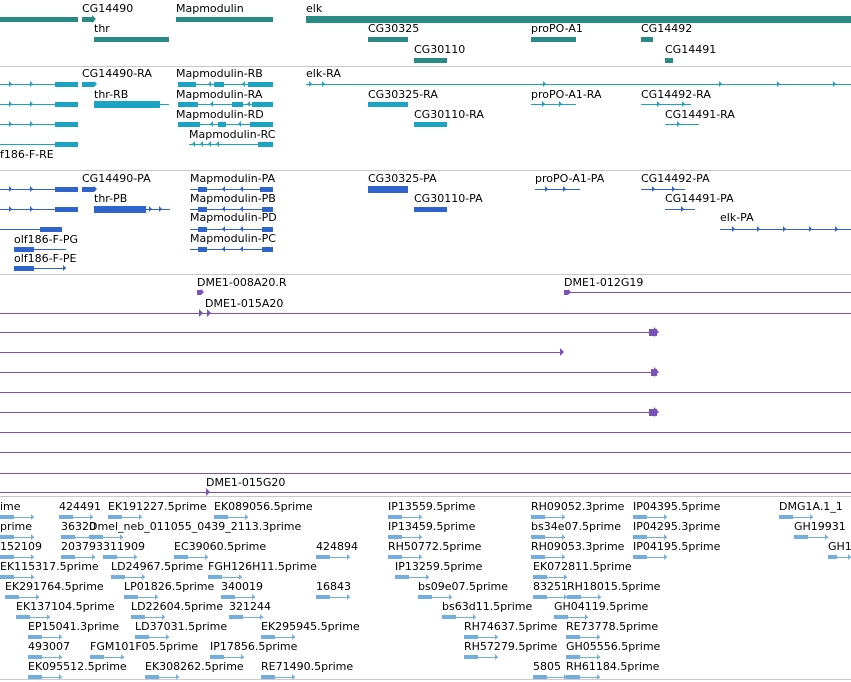 This screenshot has height=682, width=851. What do you see at coordinates (613, 666) in the screenshot?
I see `est-label: RH61184.5prime` at bounding box center [613, 666].